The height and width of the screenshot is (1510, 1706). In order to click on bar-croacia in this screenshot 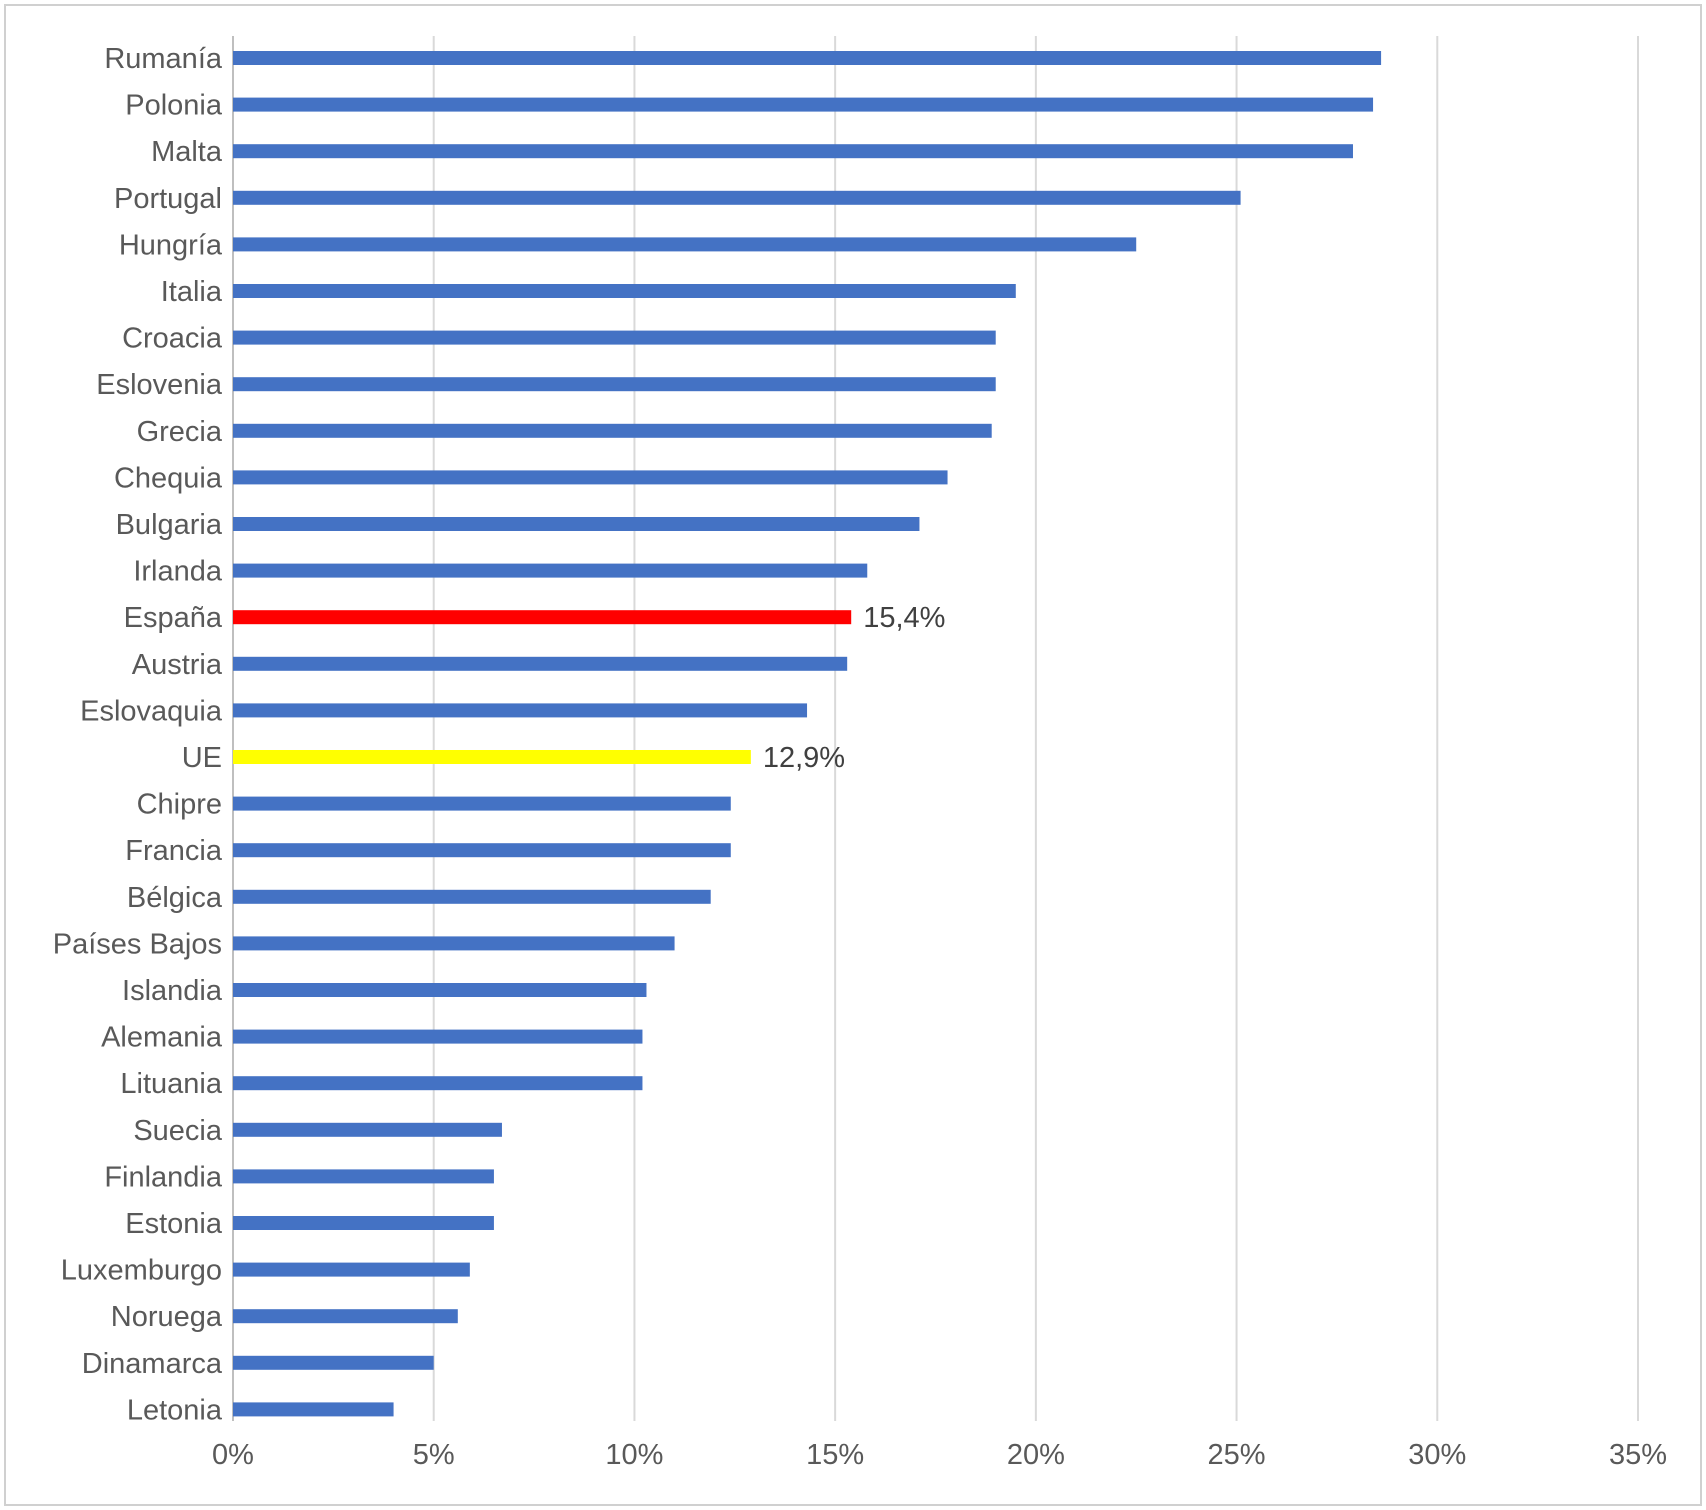, I will do `click(614, 337)`.